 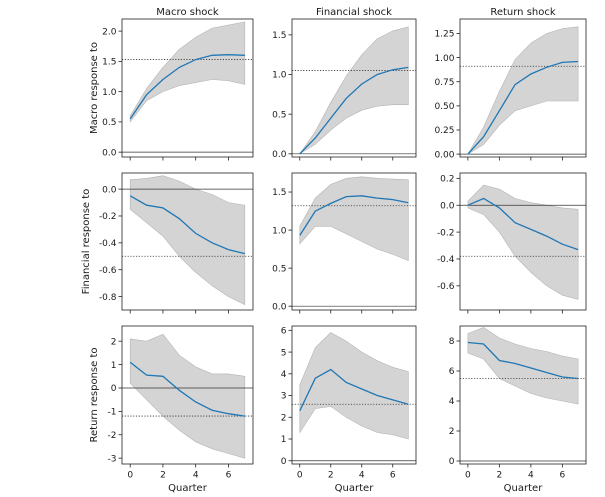 What do you see at coordinates (523, 12) in the screenshot?
I see `column-title: Return shock` at bounding box center [523, 12].